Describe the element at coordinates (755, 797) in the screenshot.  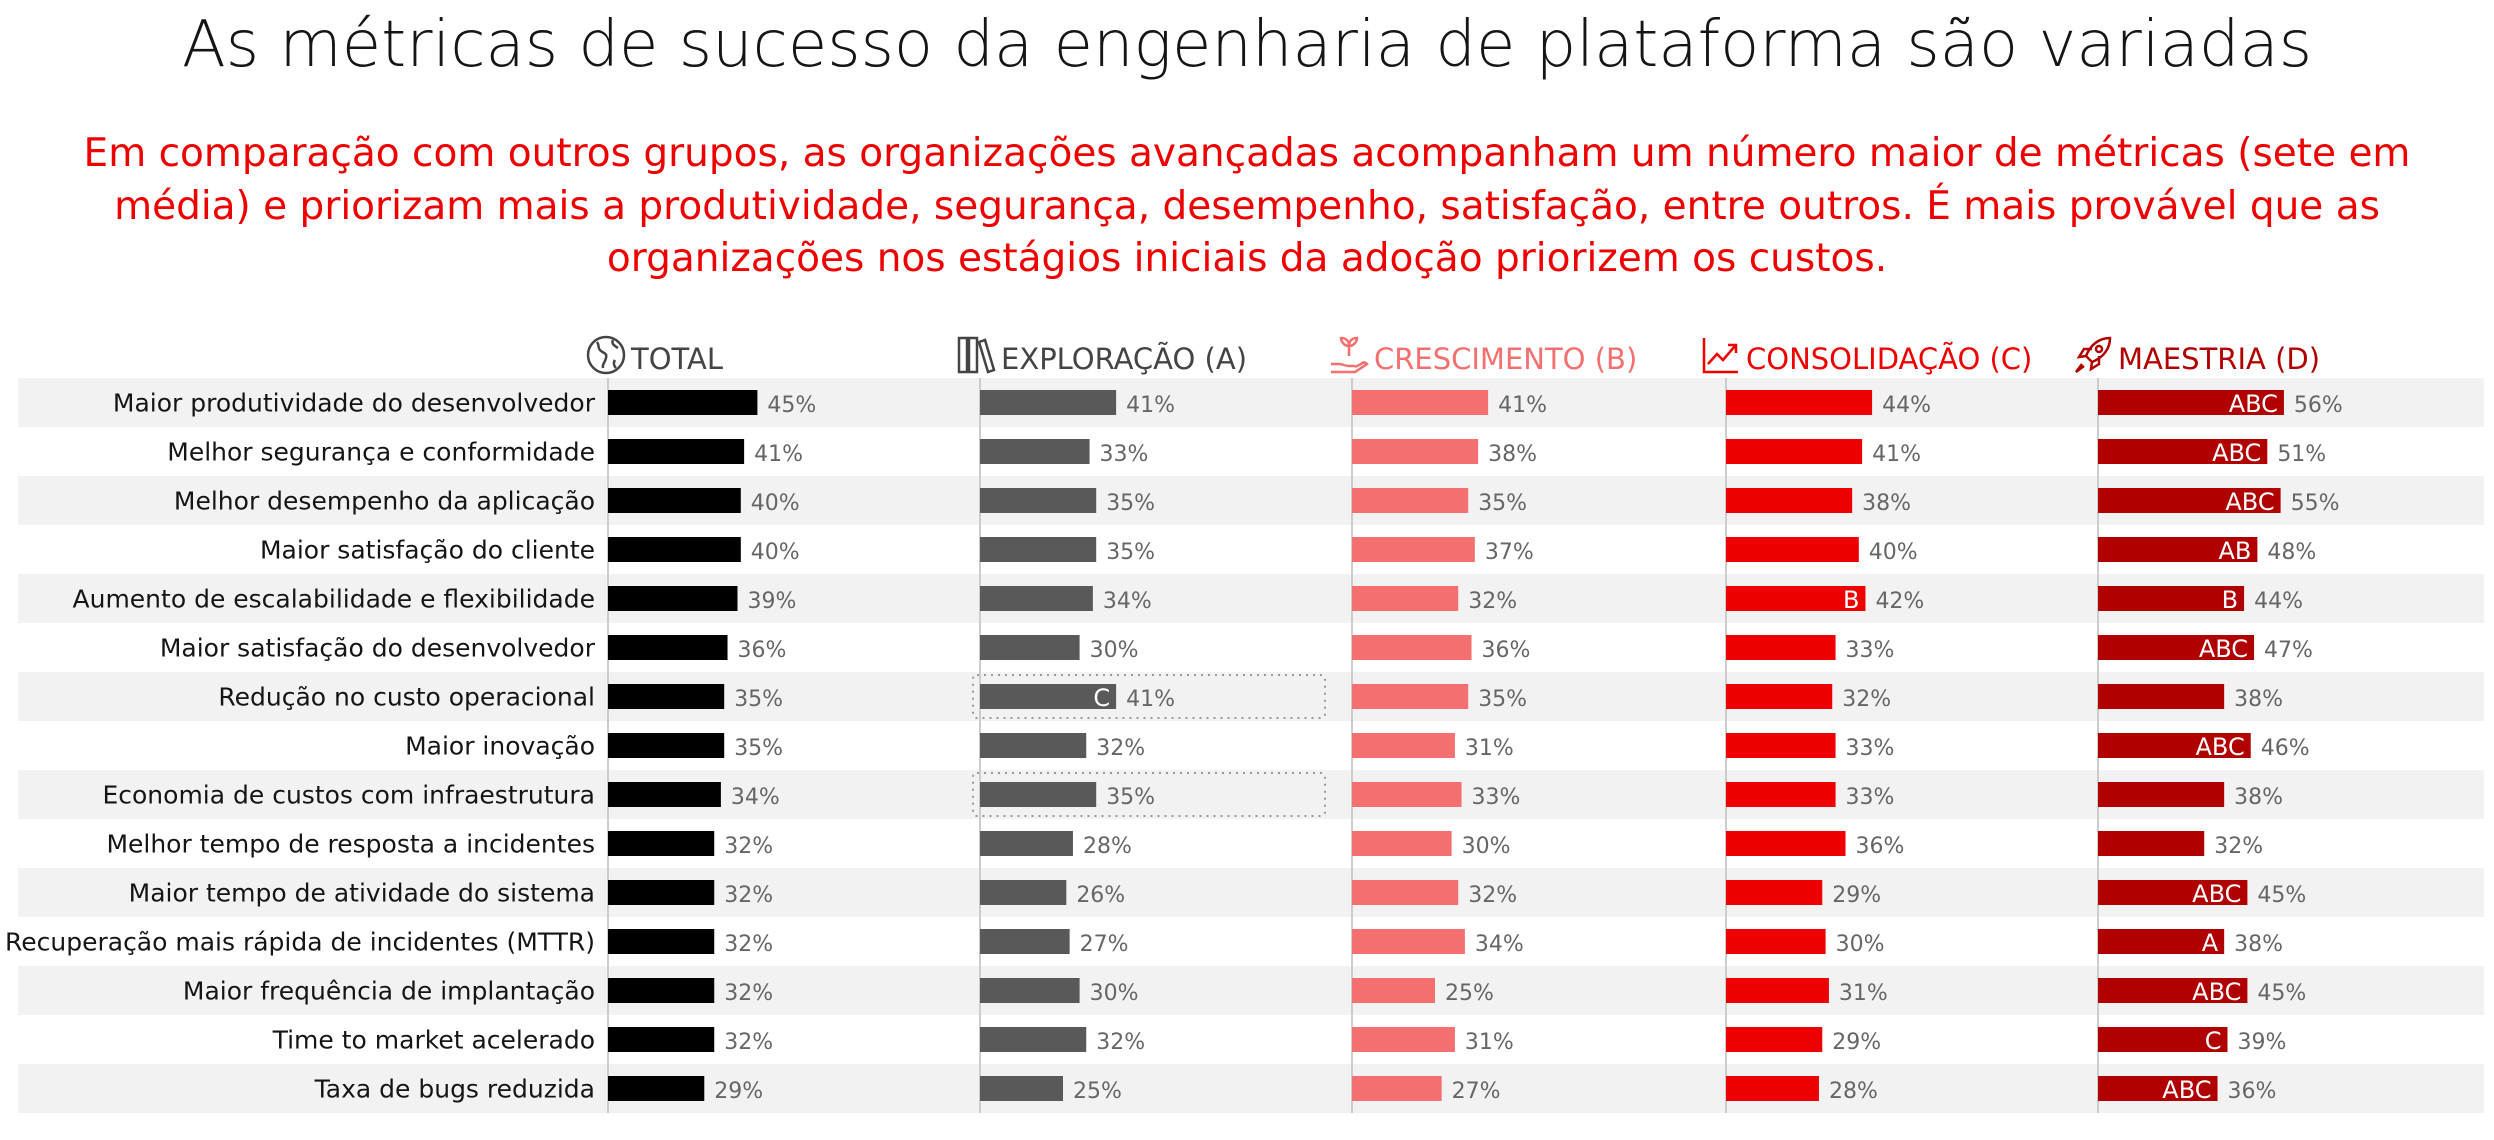
I see `value-label: 34%` at that location.